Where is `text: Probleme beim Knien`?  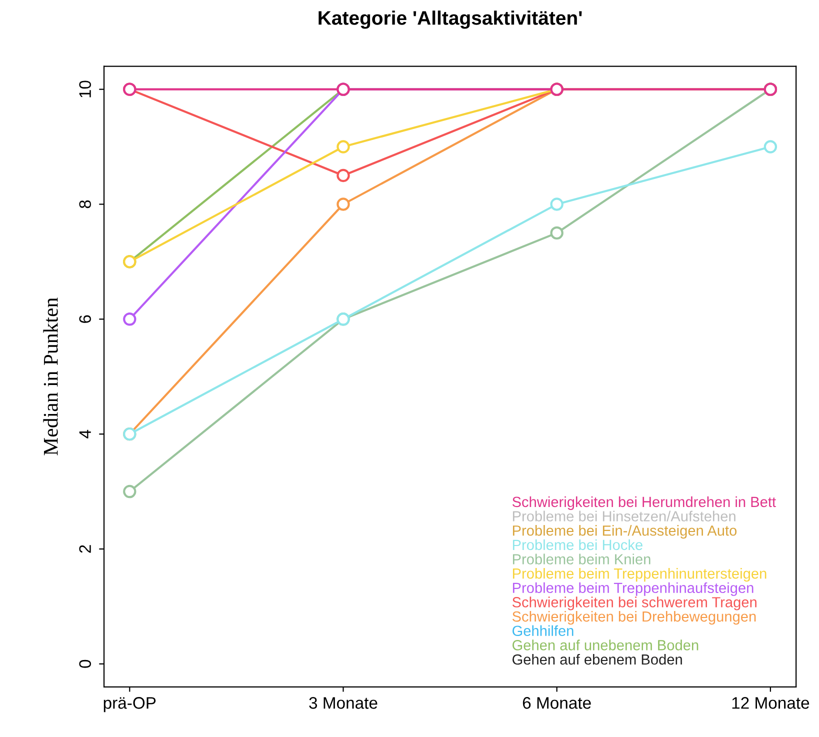 text: Probleme beim Knien is located at coordinates (581, 559).